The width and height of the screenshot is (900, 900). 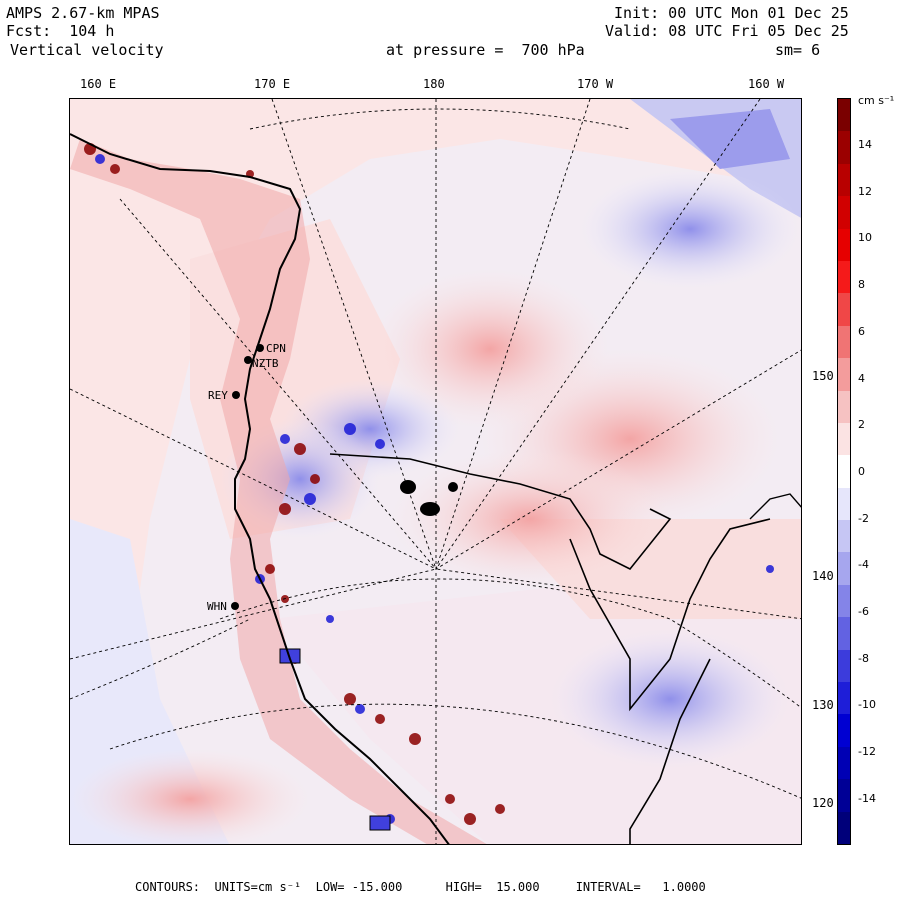 I want to click on colorbar-tick-label: 8, so click(x=861, y=285).